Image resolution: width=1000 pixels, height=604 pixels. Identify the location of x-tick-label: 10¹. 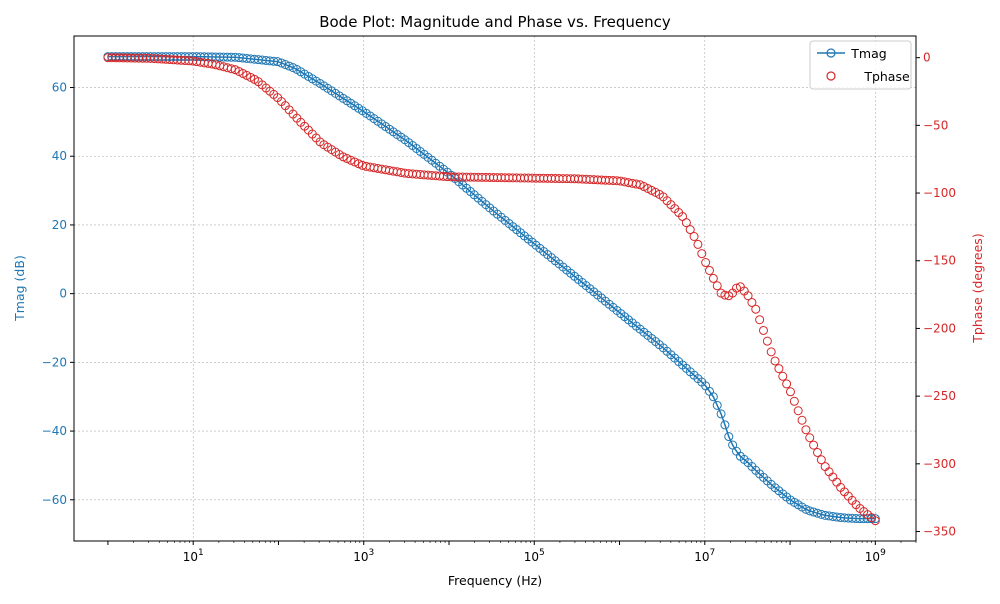
(193, 556).